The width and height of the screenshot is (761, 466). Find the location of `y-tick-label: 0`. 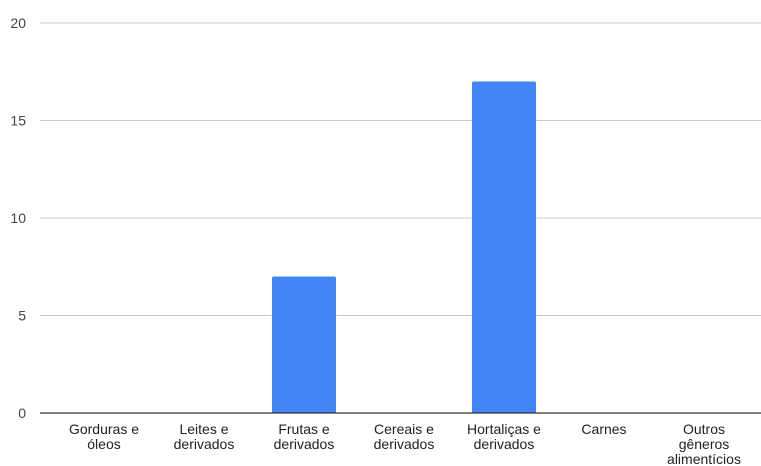

y-tick-label: 0 is located at coordinates (22, 413).